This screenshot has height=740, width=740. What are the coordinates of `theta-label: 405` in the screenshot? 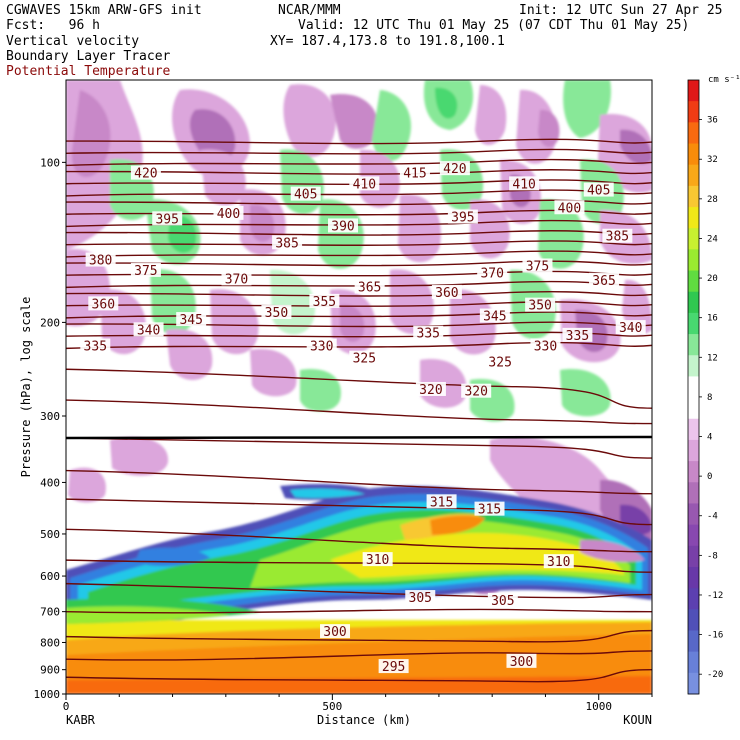 It's located at (598, 190).